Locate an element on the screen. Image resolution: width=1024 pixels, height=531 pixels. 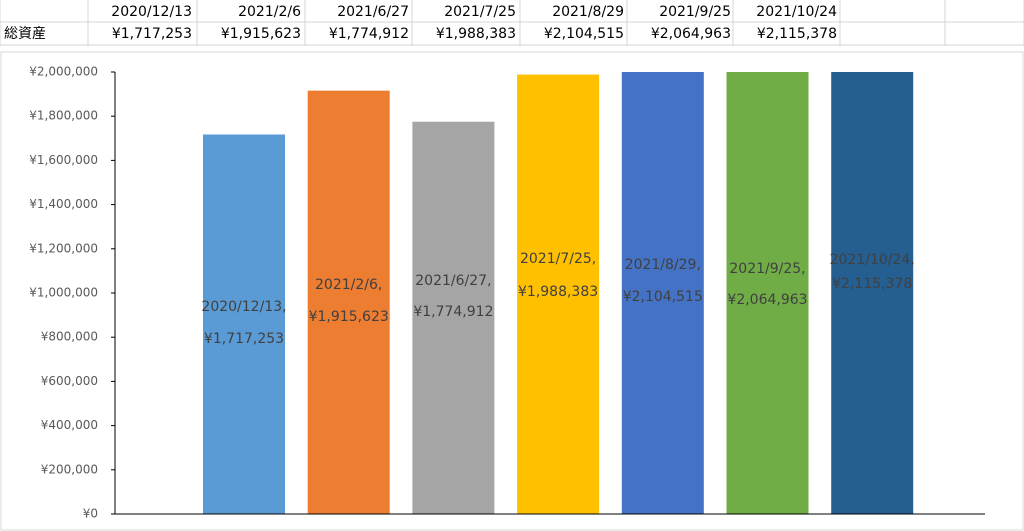
y-tick-label: ¥1,200,000 is located at coordinates (63, 248).